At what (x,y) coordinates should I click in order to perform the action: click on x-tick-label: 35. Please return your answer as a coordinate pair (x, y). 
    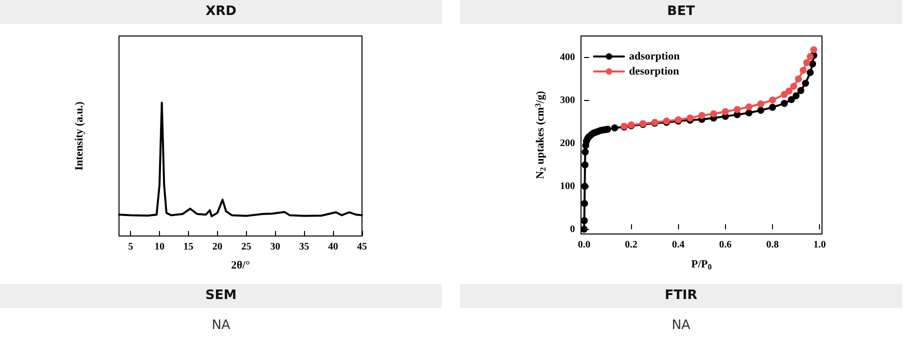
    Looking at the image, I should click on (304, 247).